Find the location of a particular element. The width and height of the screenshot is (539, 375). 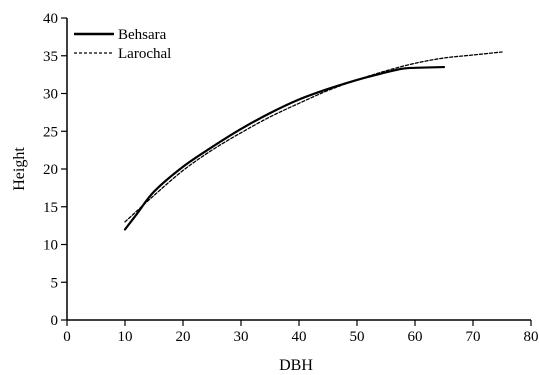

x-tick-label: 80 is located at coordinates (531, 337).